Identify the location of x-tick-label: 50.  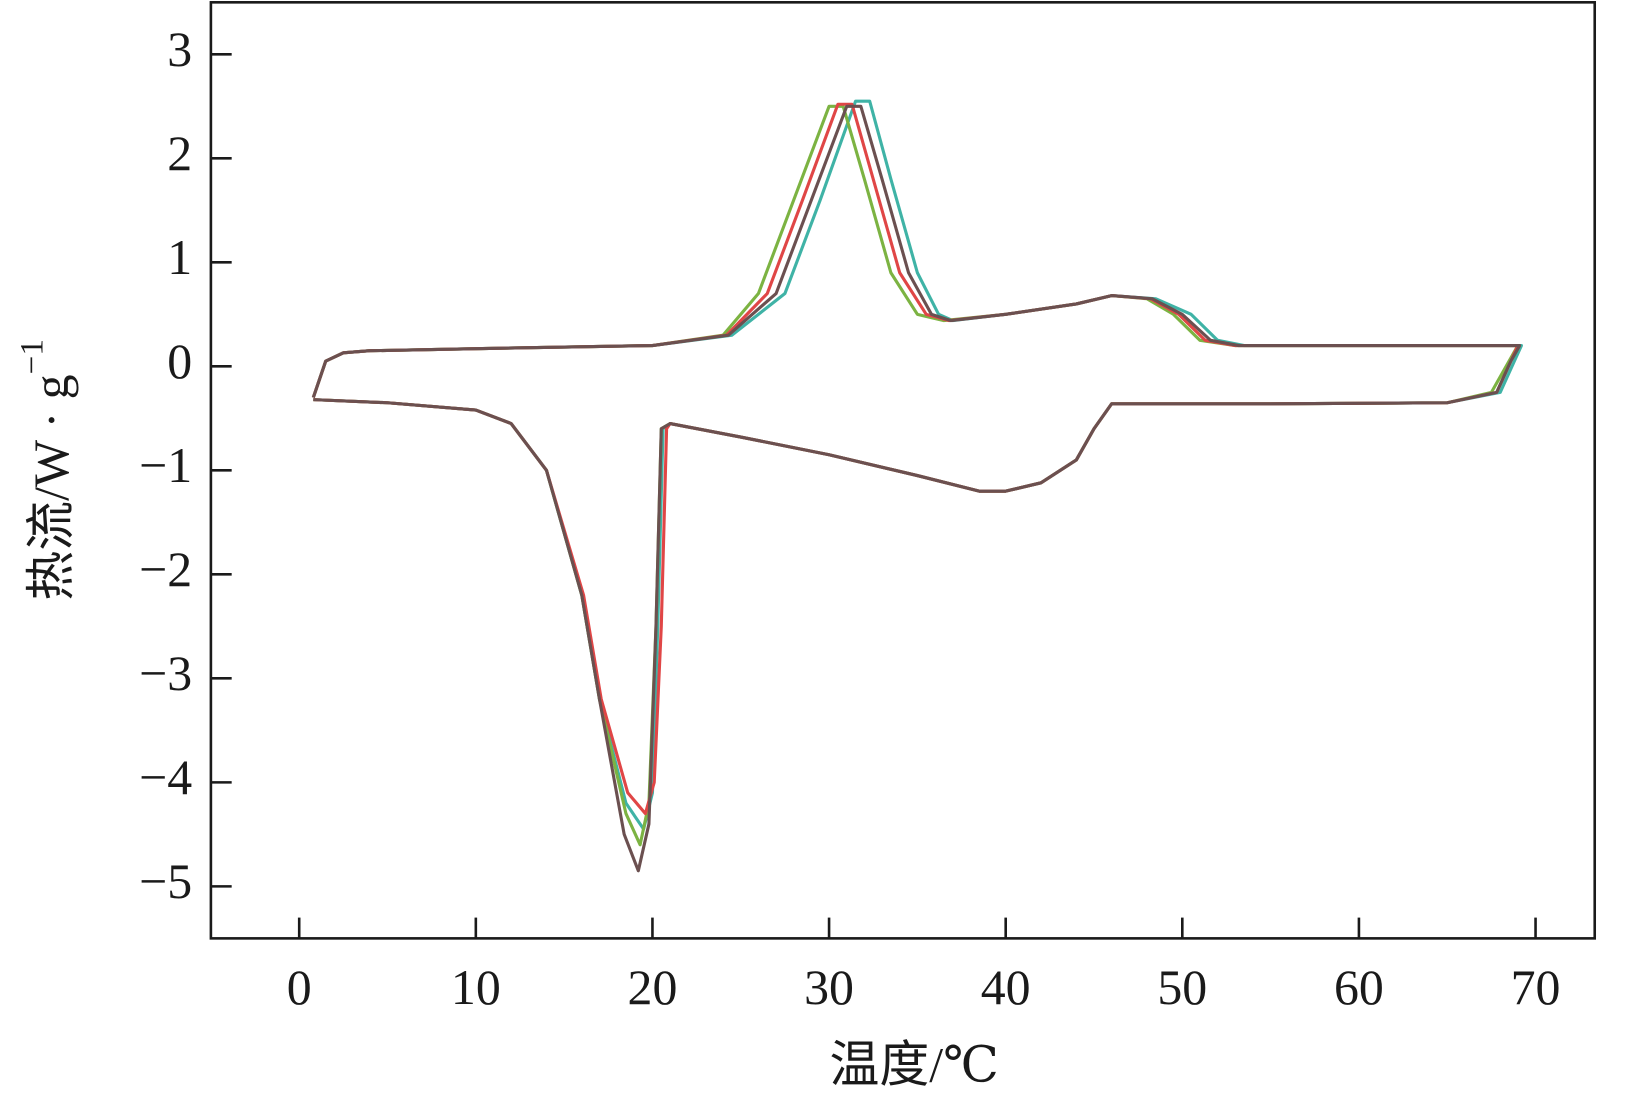
(1182, 987).